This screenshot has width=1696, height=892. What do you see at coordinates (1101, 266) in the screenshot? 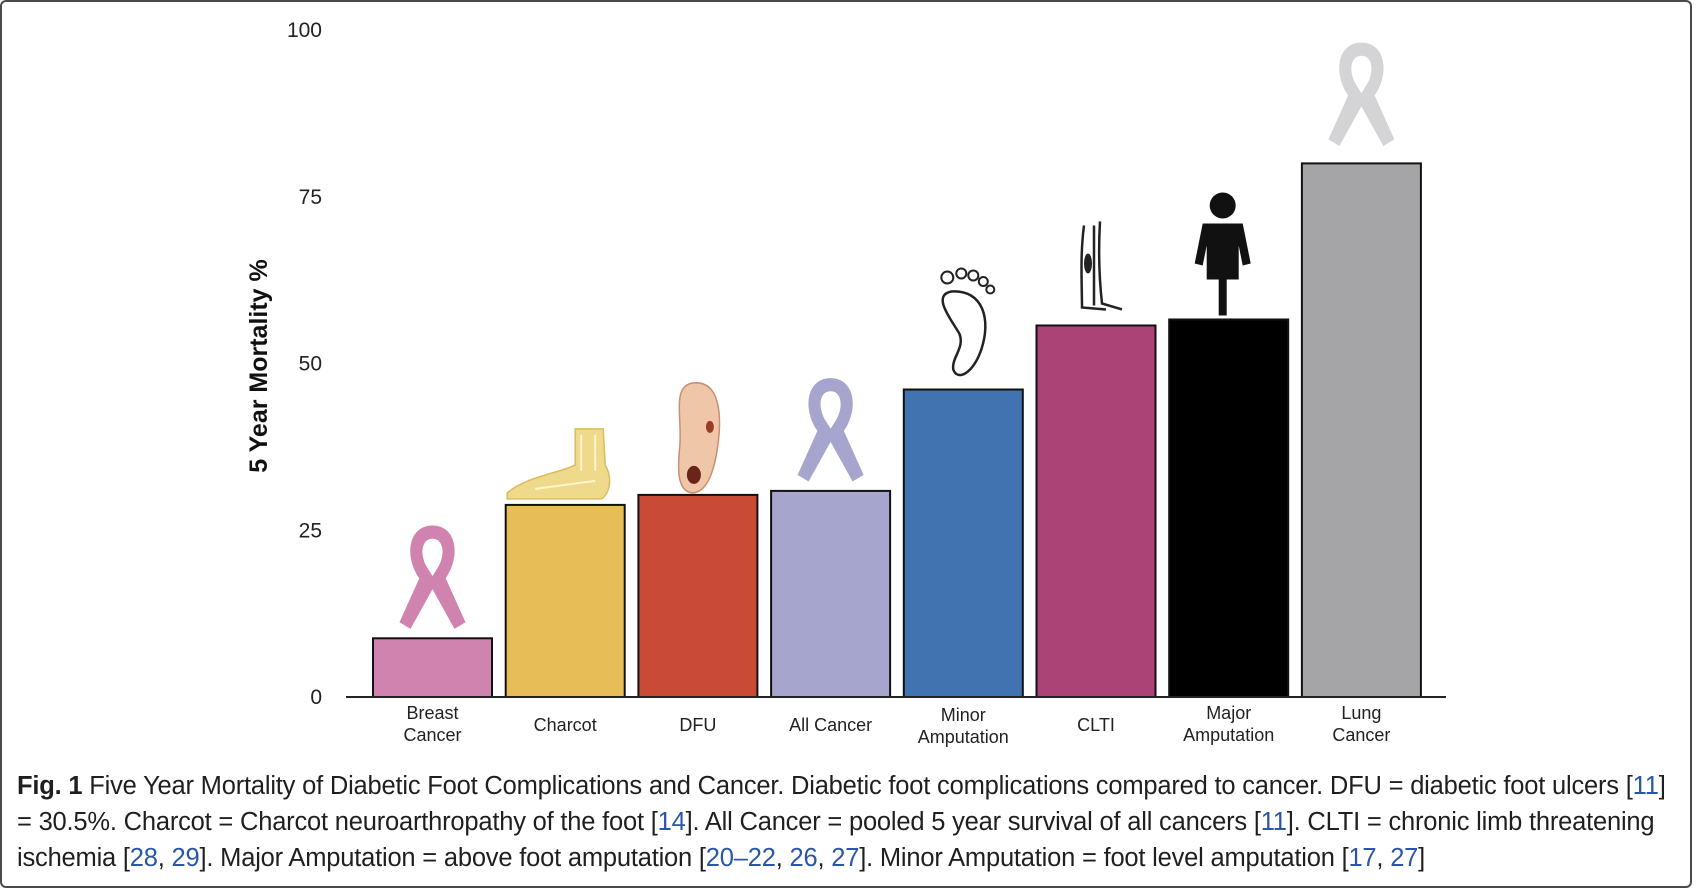
I see `legs-icon` at bounding box center [1101, 266].